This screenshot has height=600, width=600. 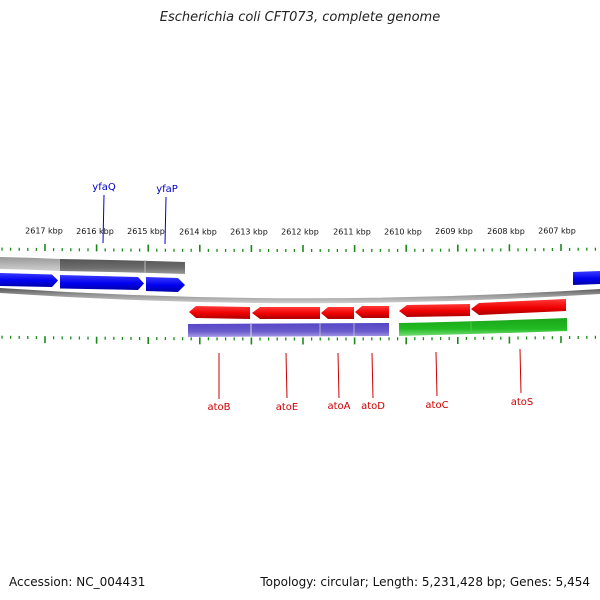 What do you see at coordinates (167, 189) in the screenshot?
I see `gene-label-yfaP: yfaP` at bounding box center [167, 189].